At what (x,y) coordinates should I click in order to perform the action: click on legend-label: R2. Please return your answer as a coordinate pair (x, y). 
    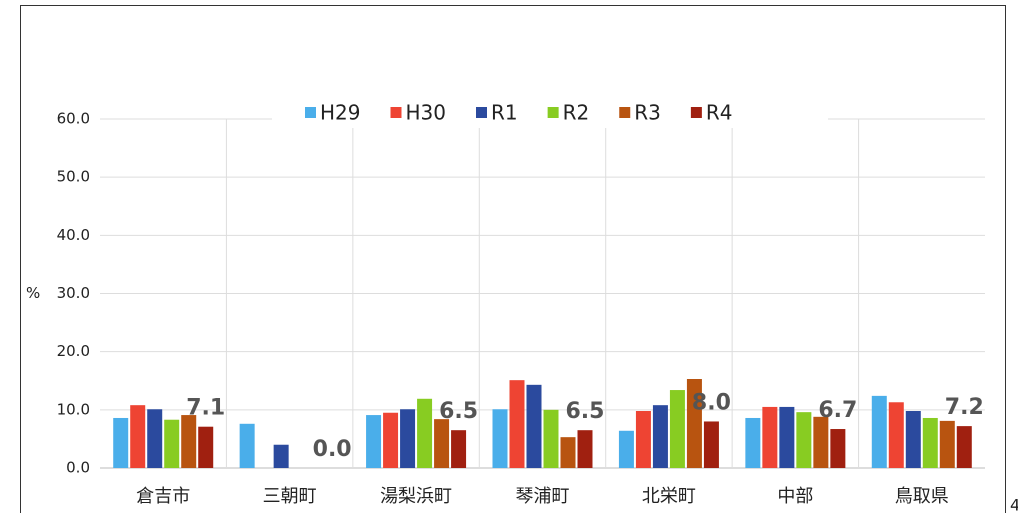
    Looking at the image, I should click on (576, 113).